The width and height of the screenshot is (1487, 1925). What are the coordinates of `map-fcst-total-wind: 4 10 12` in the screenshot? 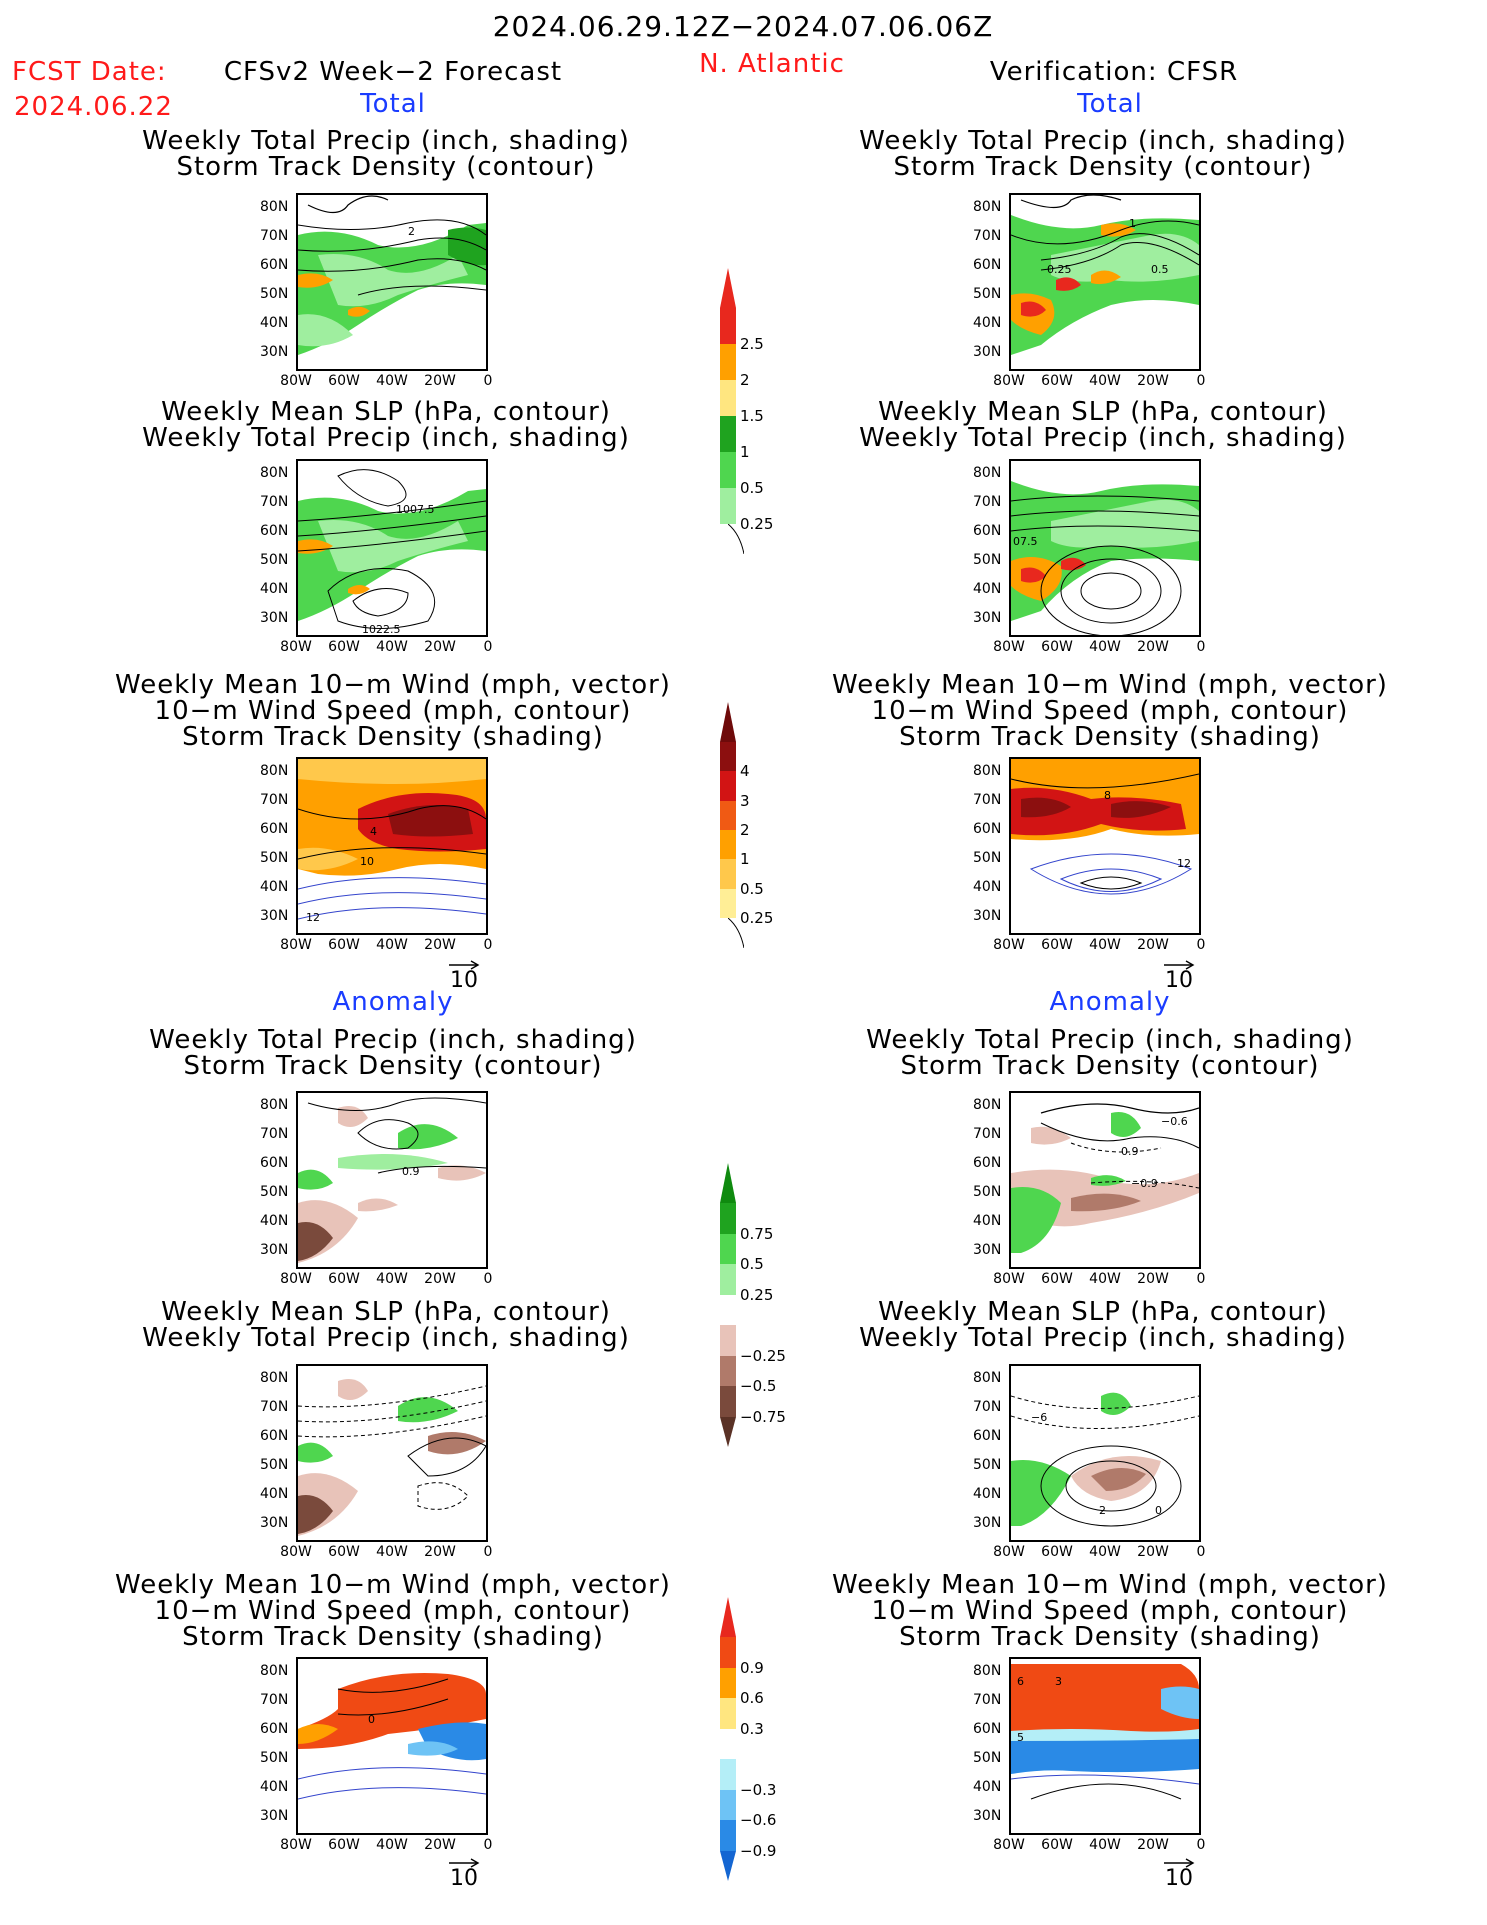 It's located at (392, 846).